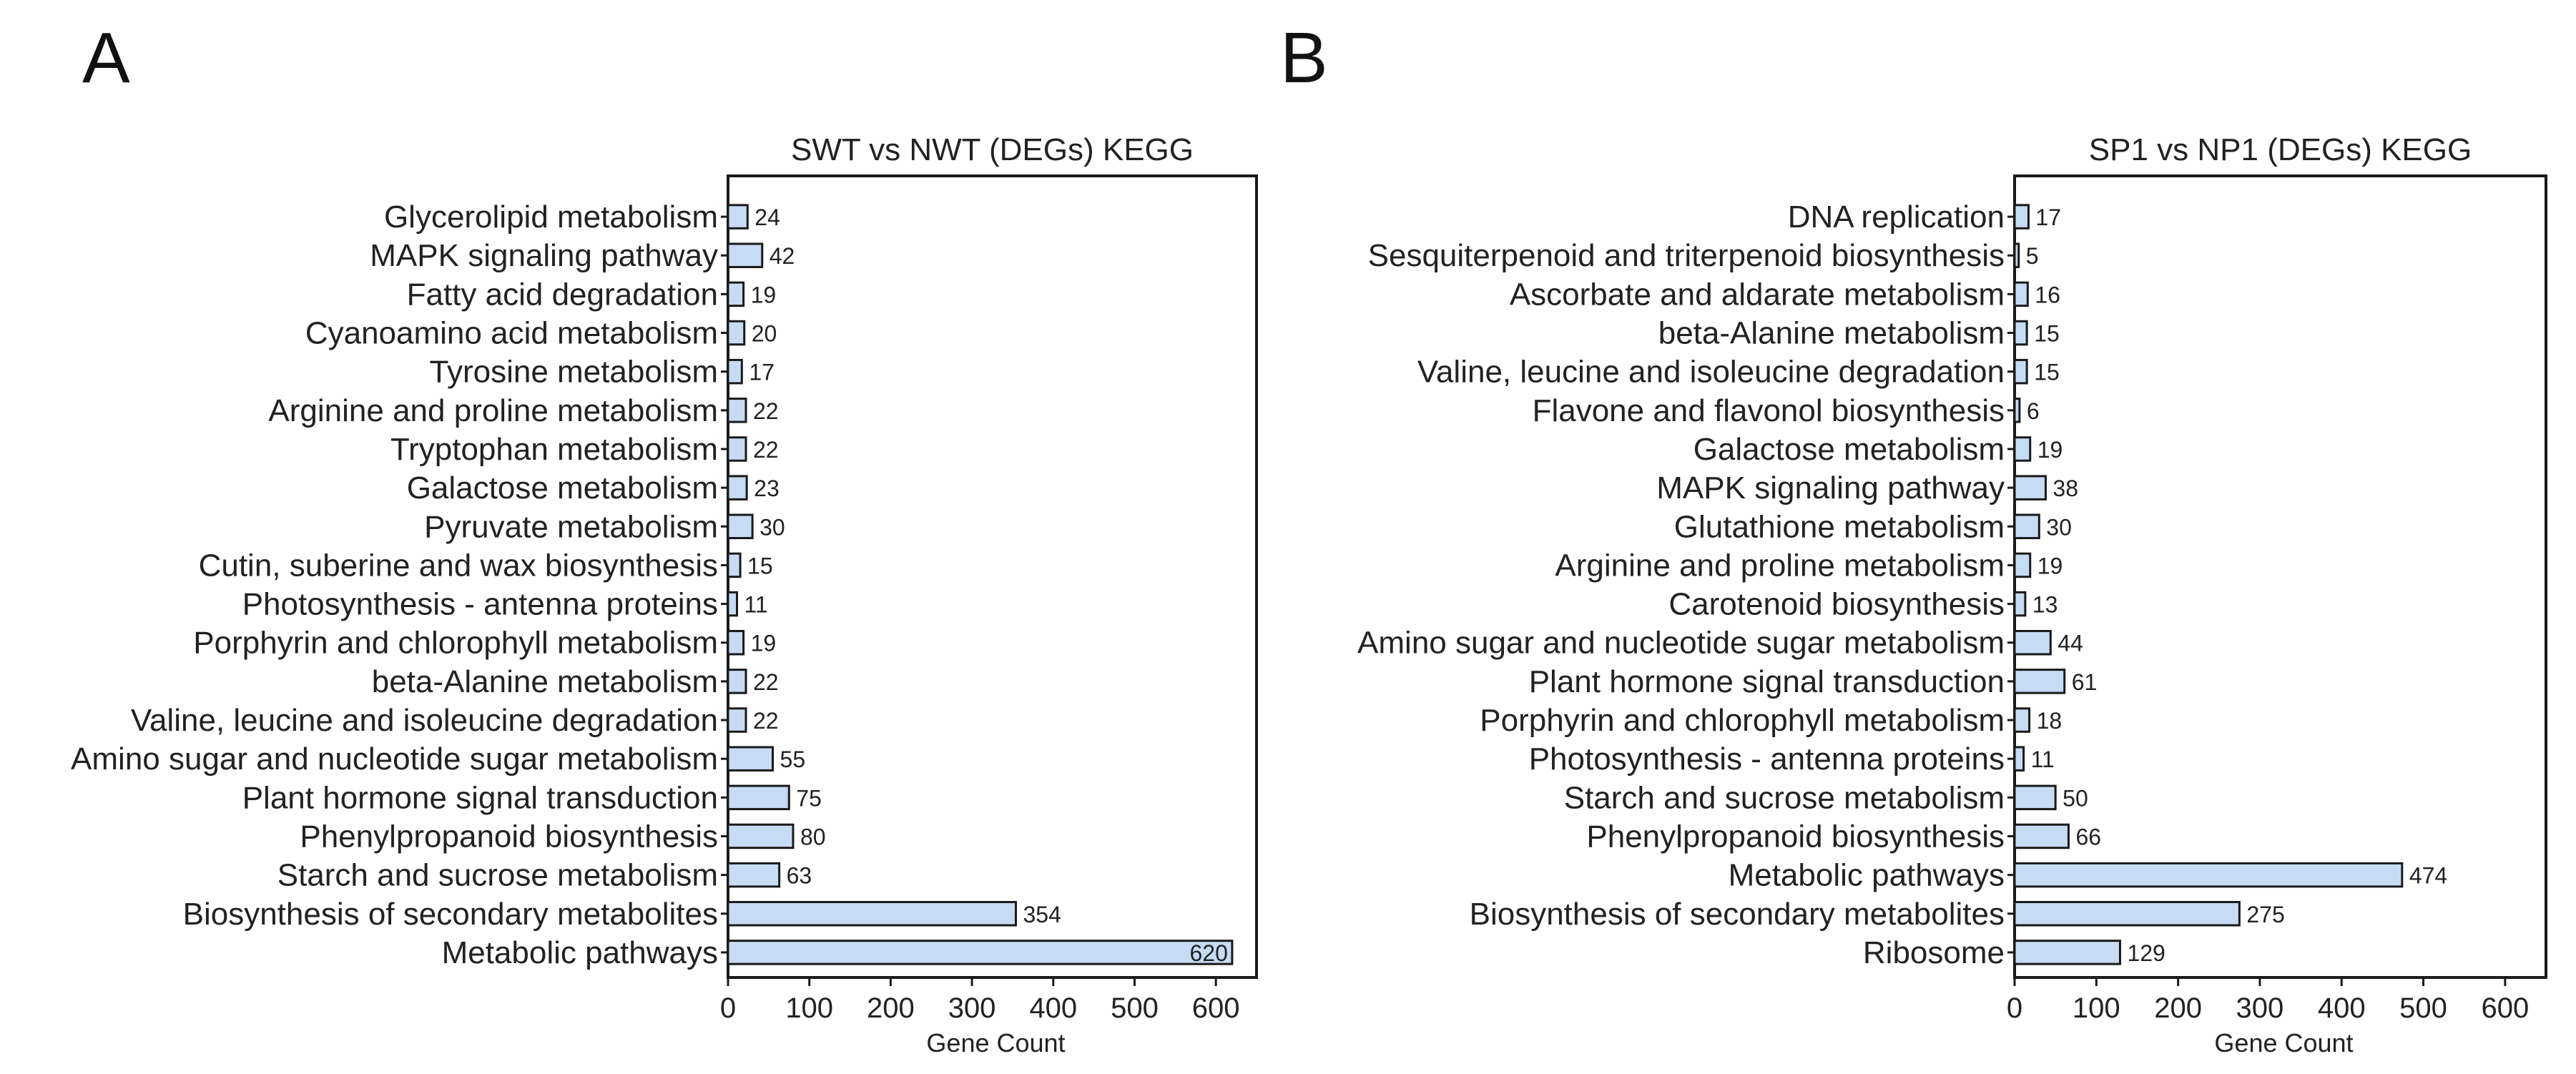  Describe the element at coordinates (1758, 294) in the screenshot. I see `category-label: Ascorbate and aldarate metabolism` at that location.